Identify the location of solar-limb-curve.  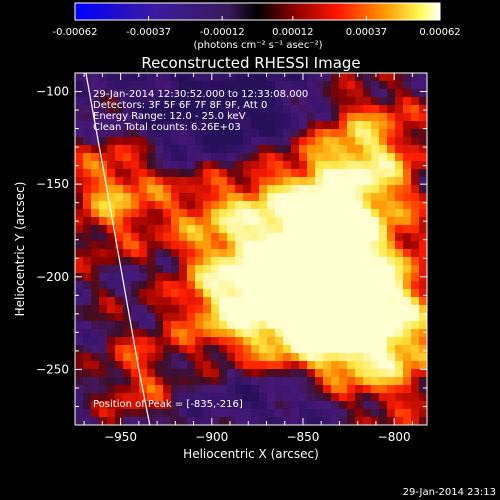
(118, 249).